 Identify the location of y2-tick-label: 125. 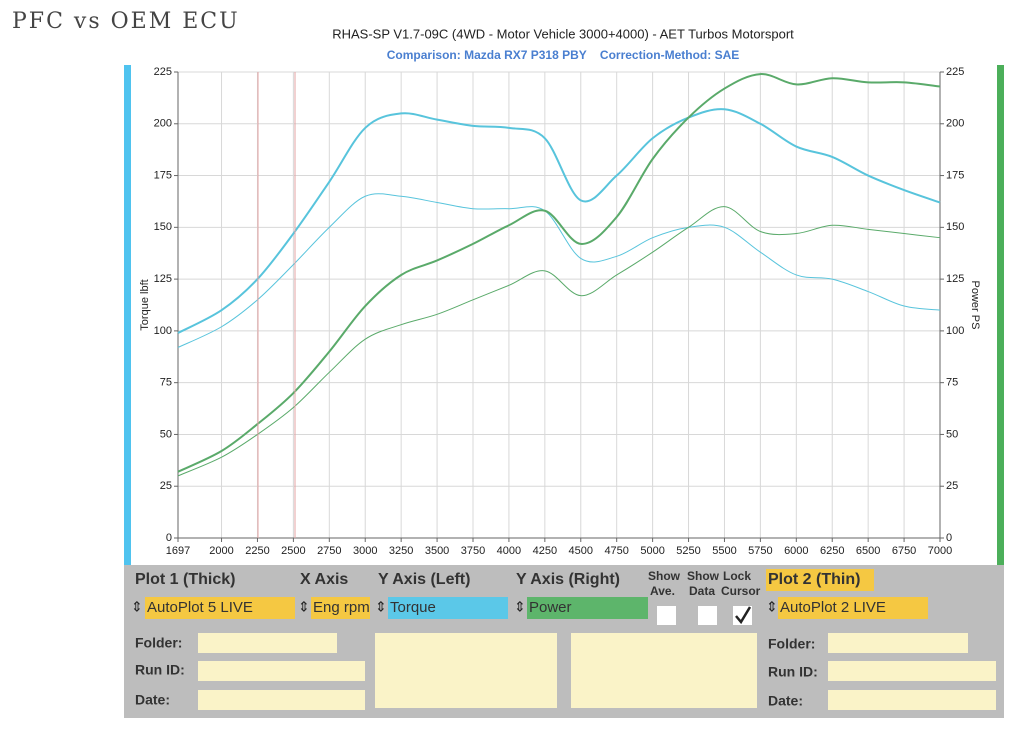
(955, 279).